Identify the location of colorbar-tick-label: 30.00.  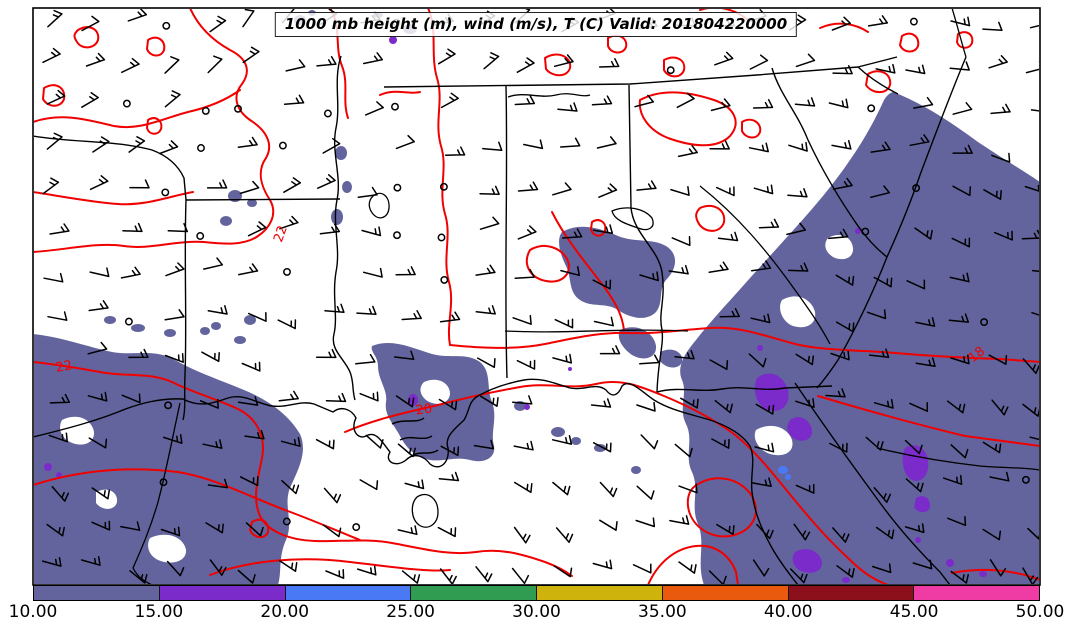
(536, 612).